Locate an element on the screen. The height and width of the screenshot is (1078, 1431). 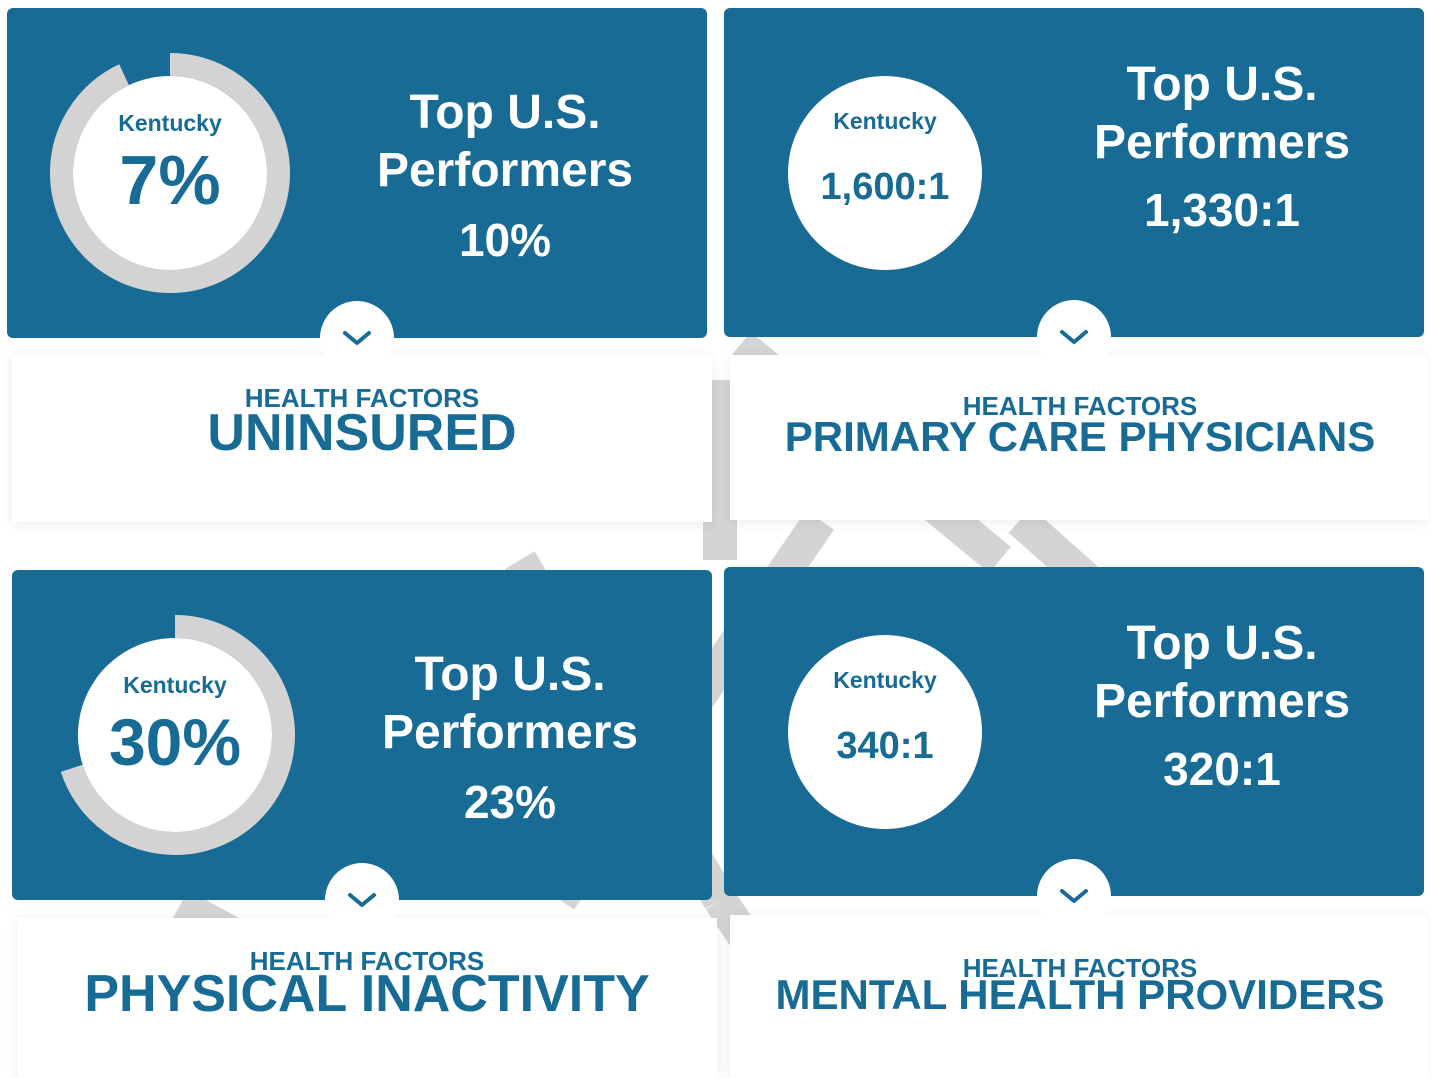
card-bottom: HEALTH FACTORS PHYSICAL INACTIVITY is located at coordinates (367, 998).